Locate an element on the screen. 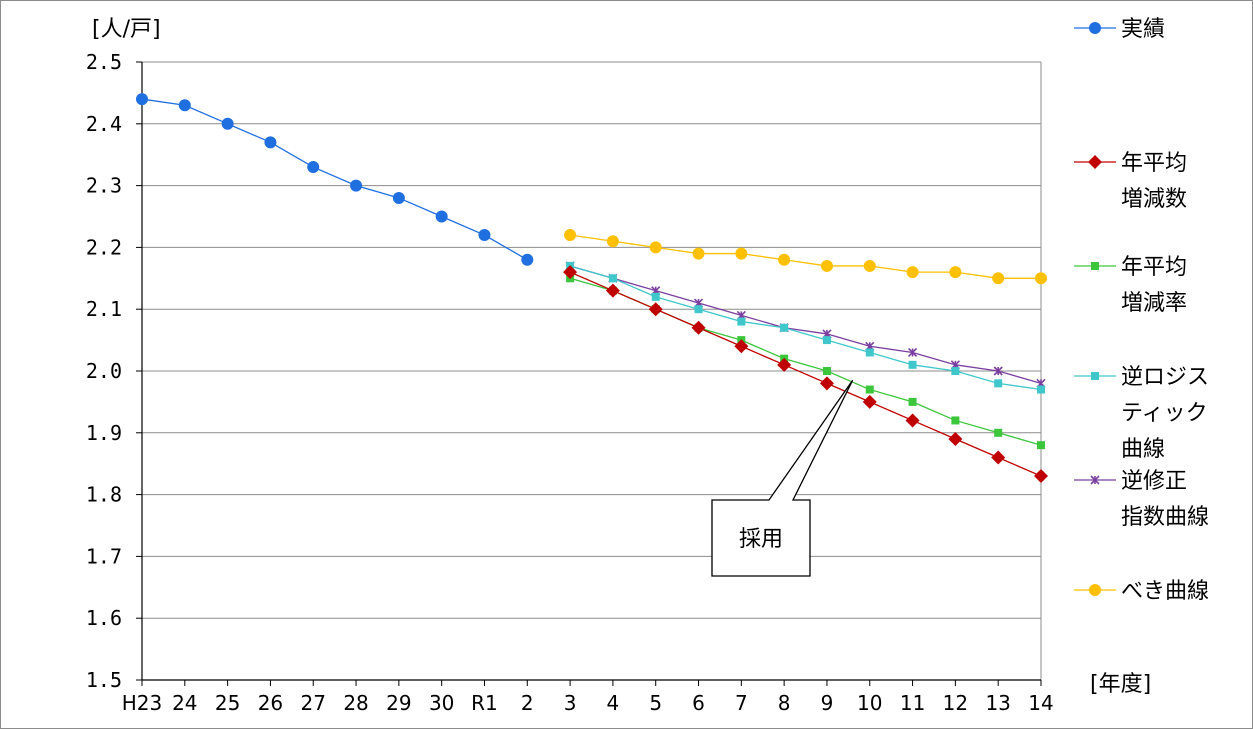 Image resolution: width=1253 pixels, height=729 pixels. x-tick-label: 11 is located at coordinates (912, 703).